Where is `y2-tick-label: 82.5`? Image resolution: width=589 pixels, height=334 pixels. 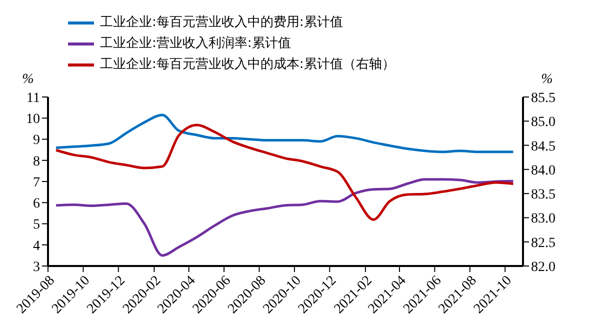 y2-tick-label: 82.5 is located at coordinates (543, 243).